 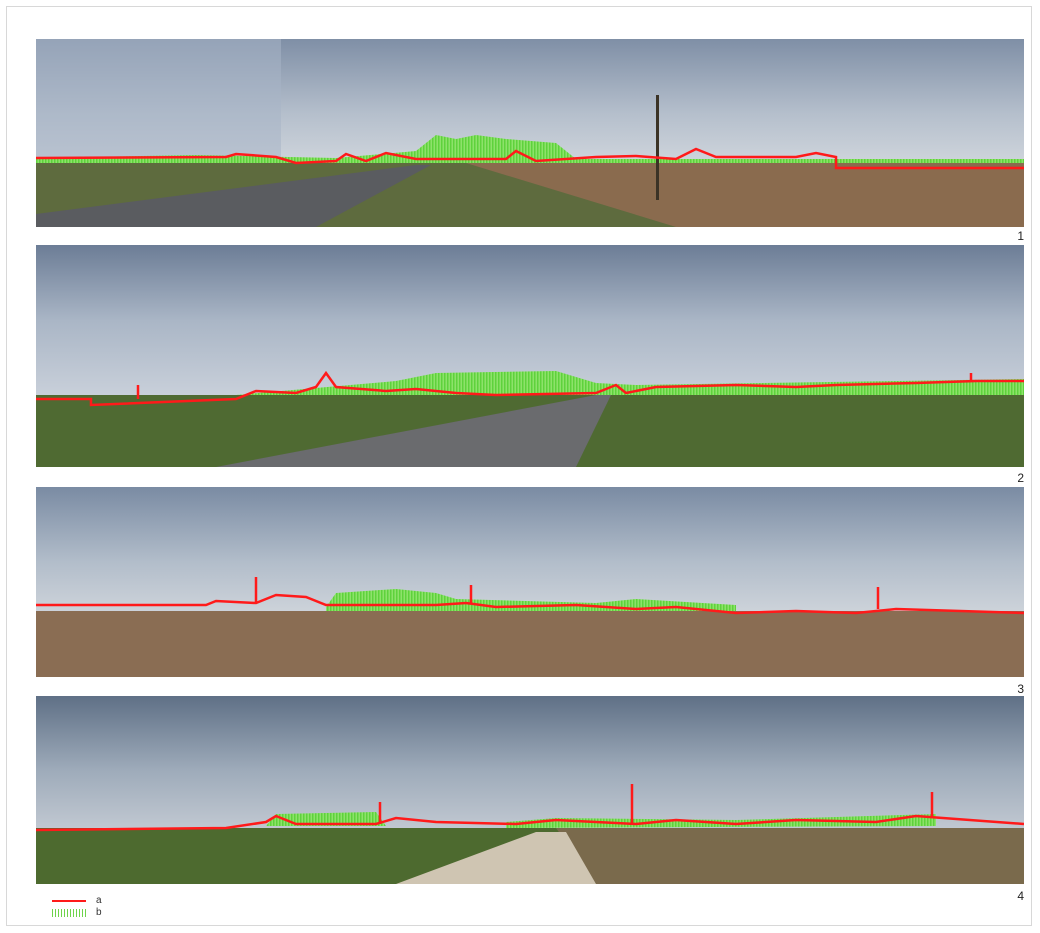 I want to click on legend-item-b: b, so click(x=77, y=912).